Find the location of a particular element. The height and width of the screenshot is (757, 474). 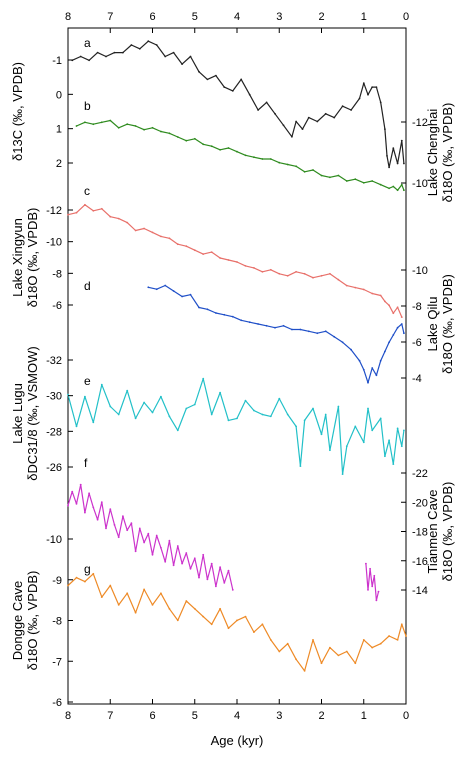

y-tick-label: -18 is located at coordinates (420, 533).